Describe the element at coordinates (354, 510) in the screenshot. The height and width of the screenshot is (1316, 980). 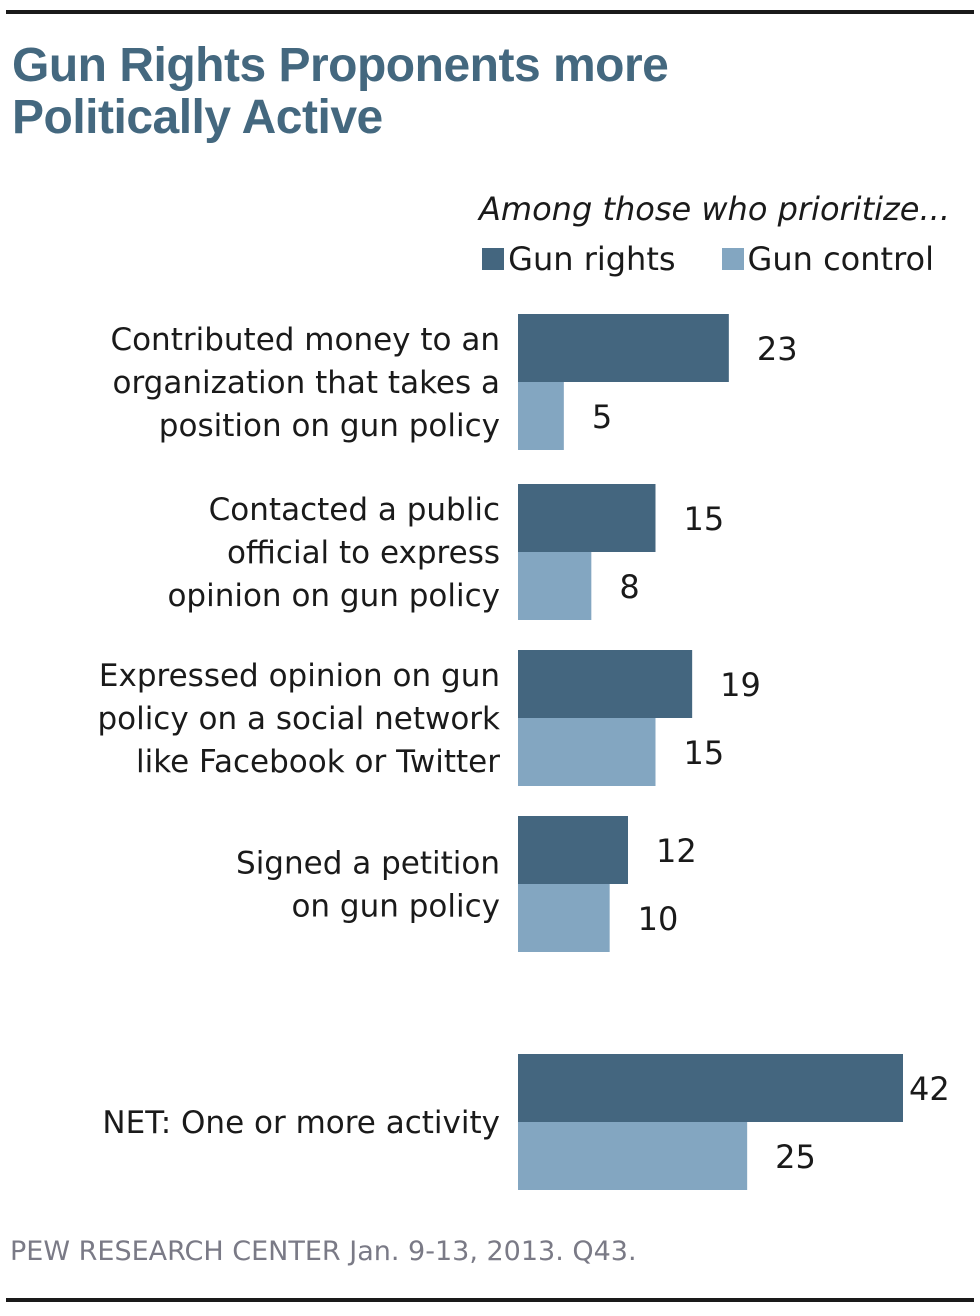
I see `category-label: Contacted a public` at that location.